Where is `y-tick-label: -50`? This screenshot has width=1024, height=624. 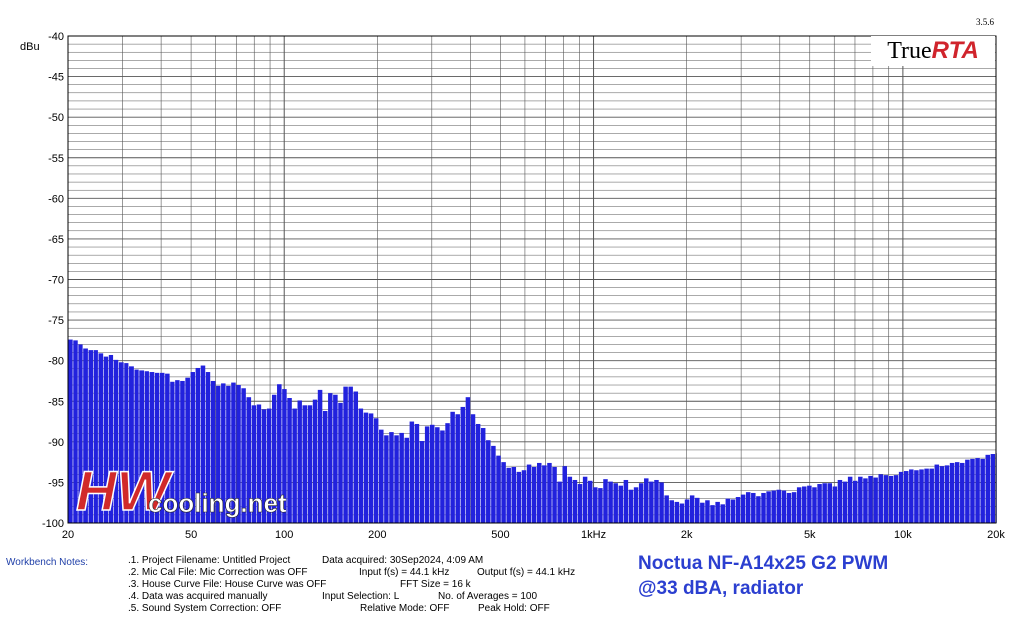 y-tick-label: -50 is located at coordinates (56, 118).